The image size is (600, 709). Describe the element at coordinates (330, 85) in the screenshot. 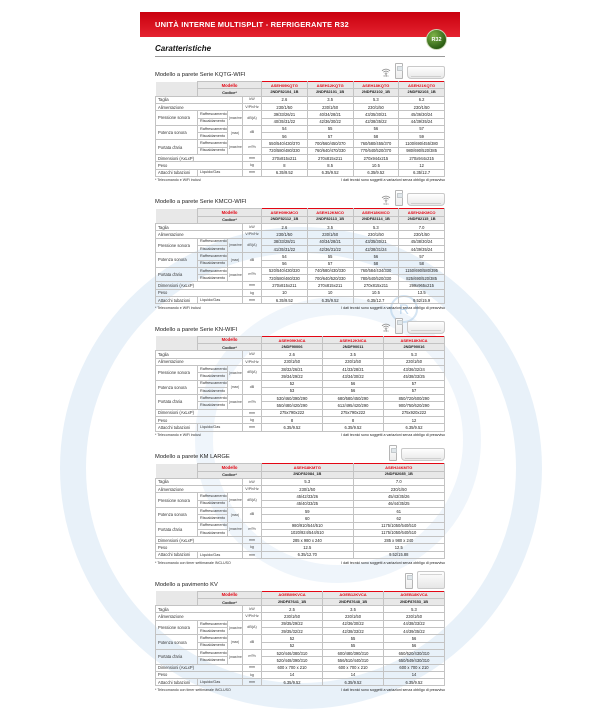

I see `model-name: ASEH12KQTG` at that location.